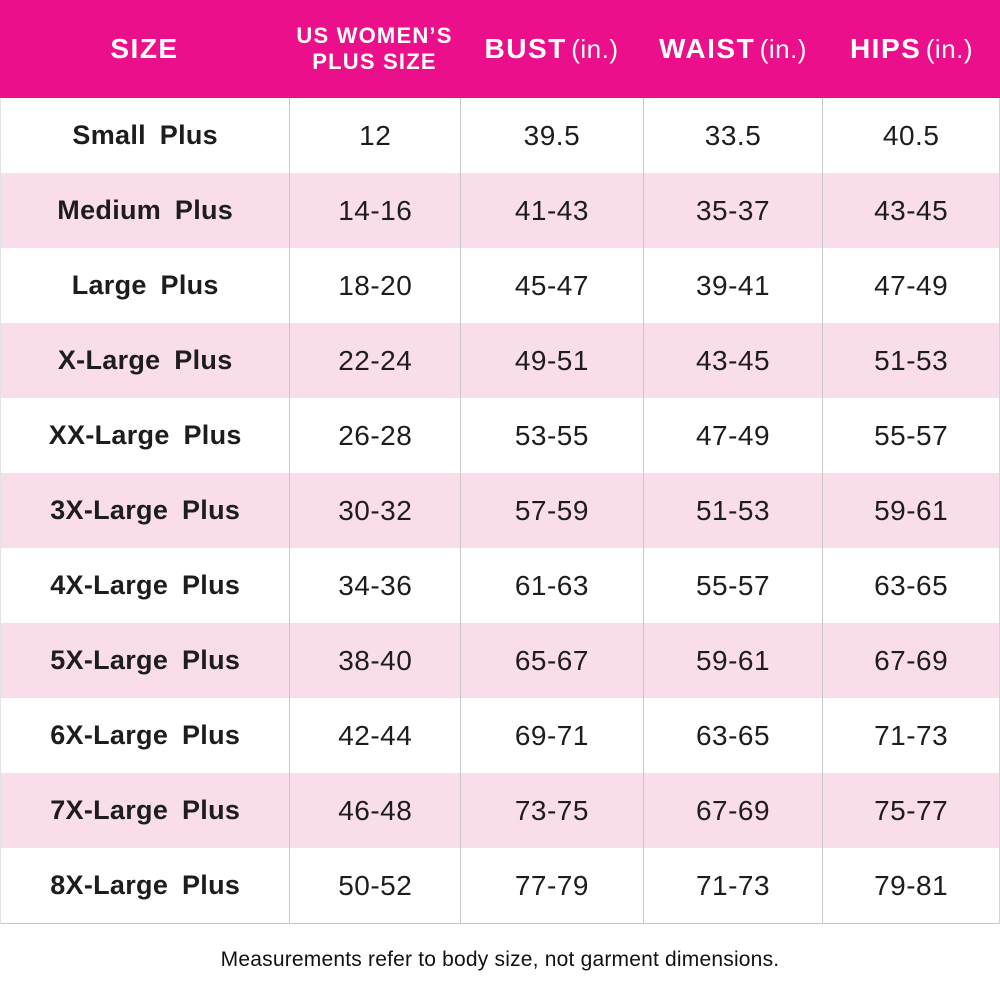  I want to click on cell-bust: 69-71, so click(551, 735).